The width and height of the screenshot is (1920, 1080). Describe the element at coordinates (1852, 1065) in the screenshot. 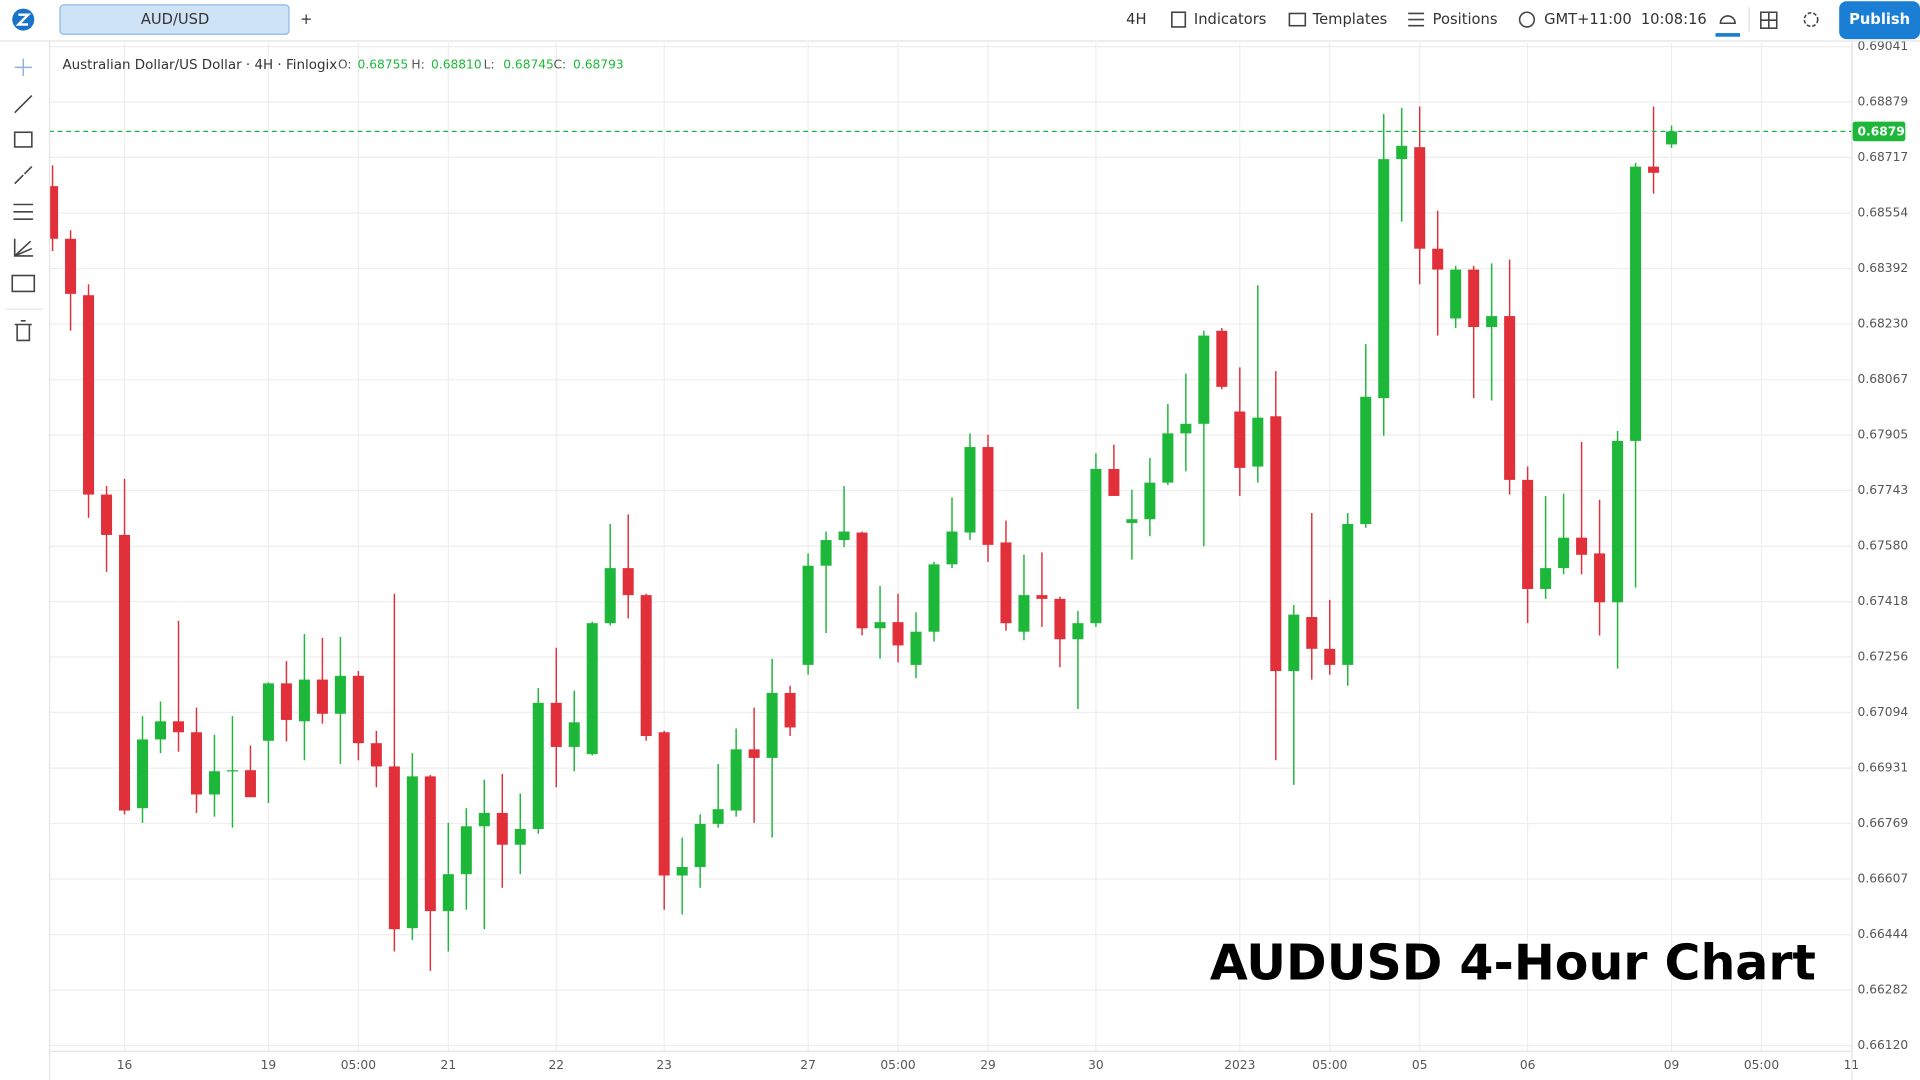

I see `x-tick-label: 11` at that location.